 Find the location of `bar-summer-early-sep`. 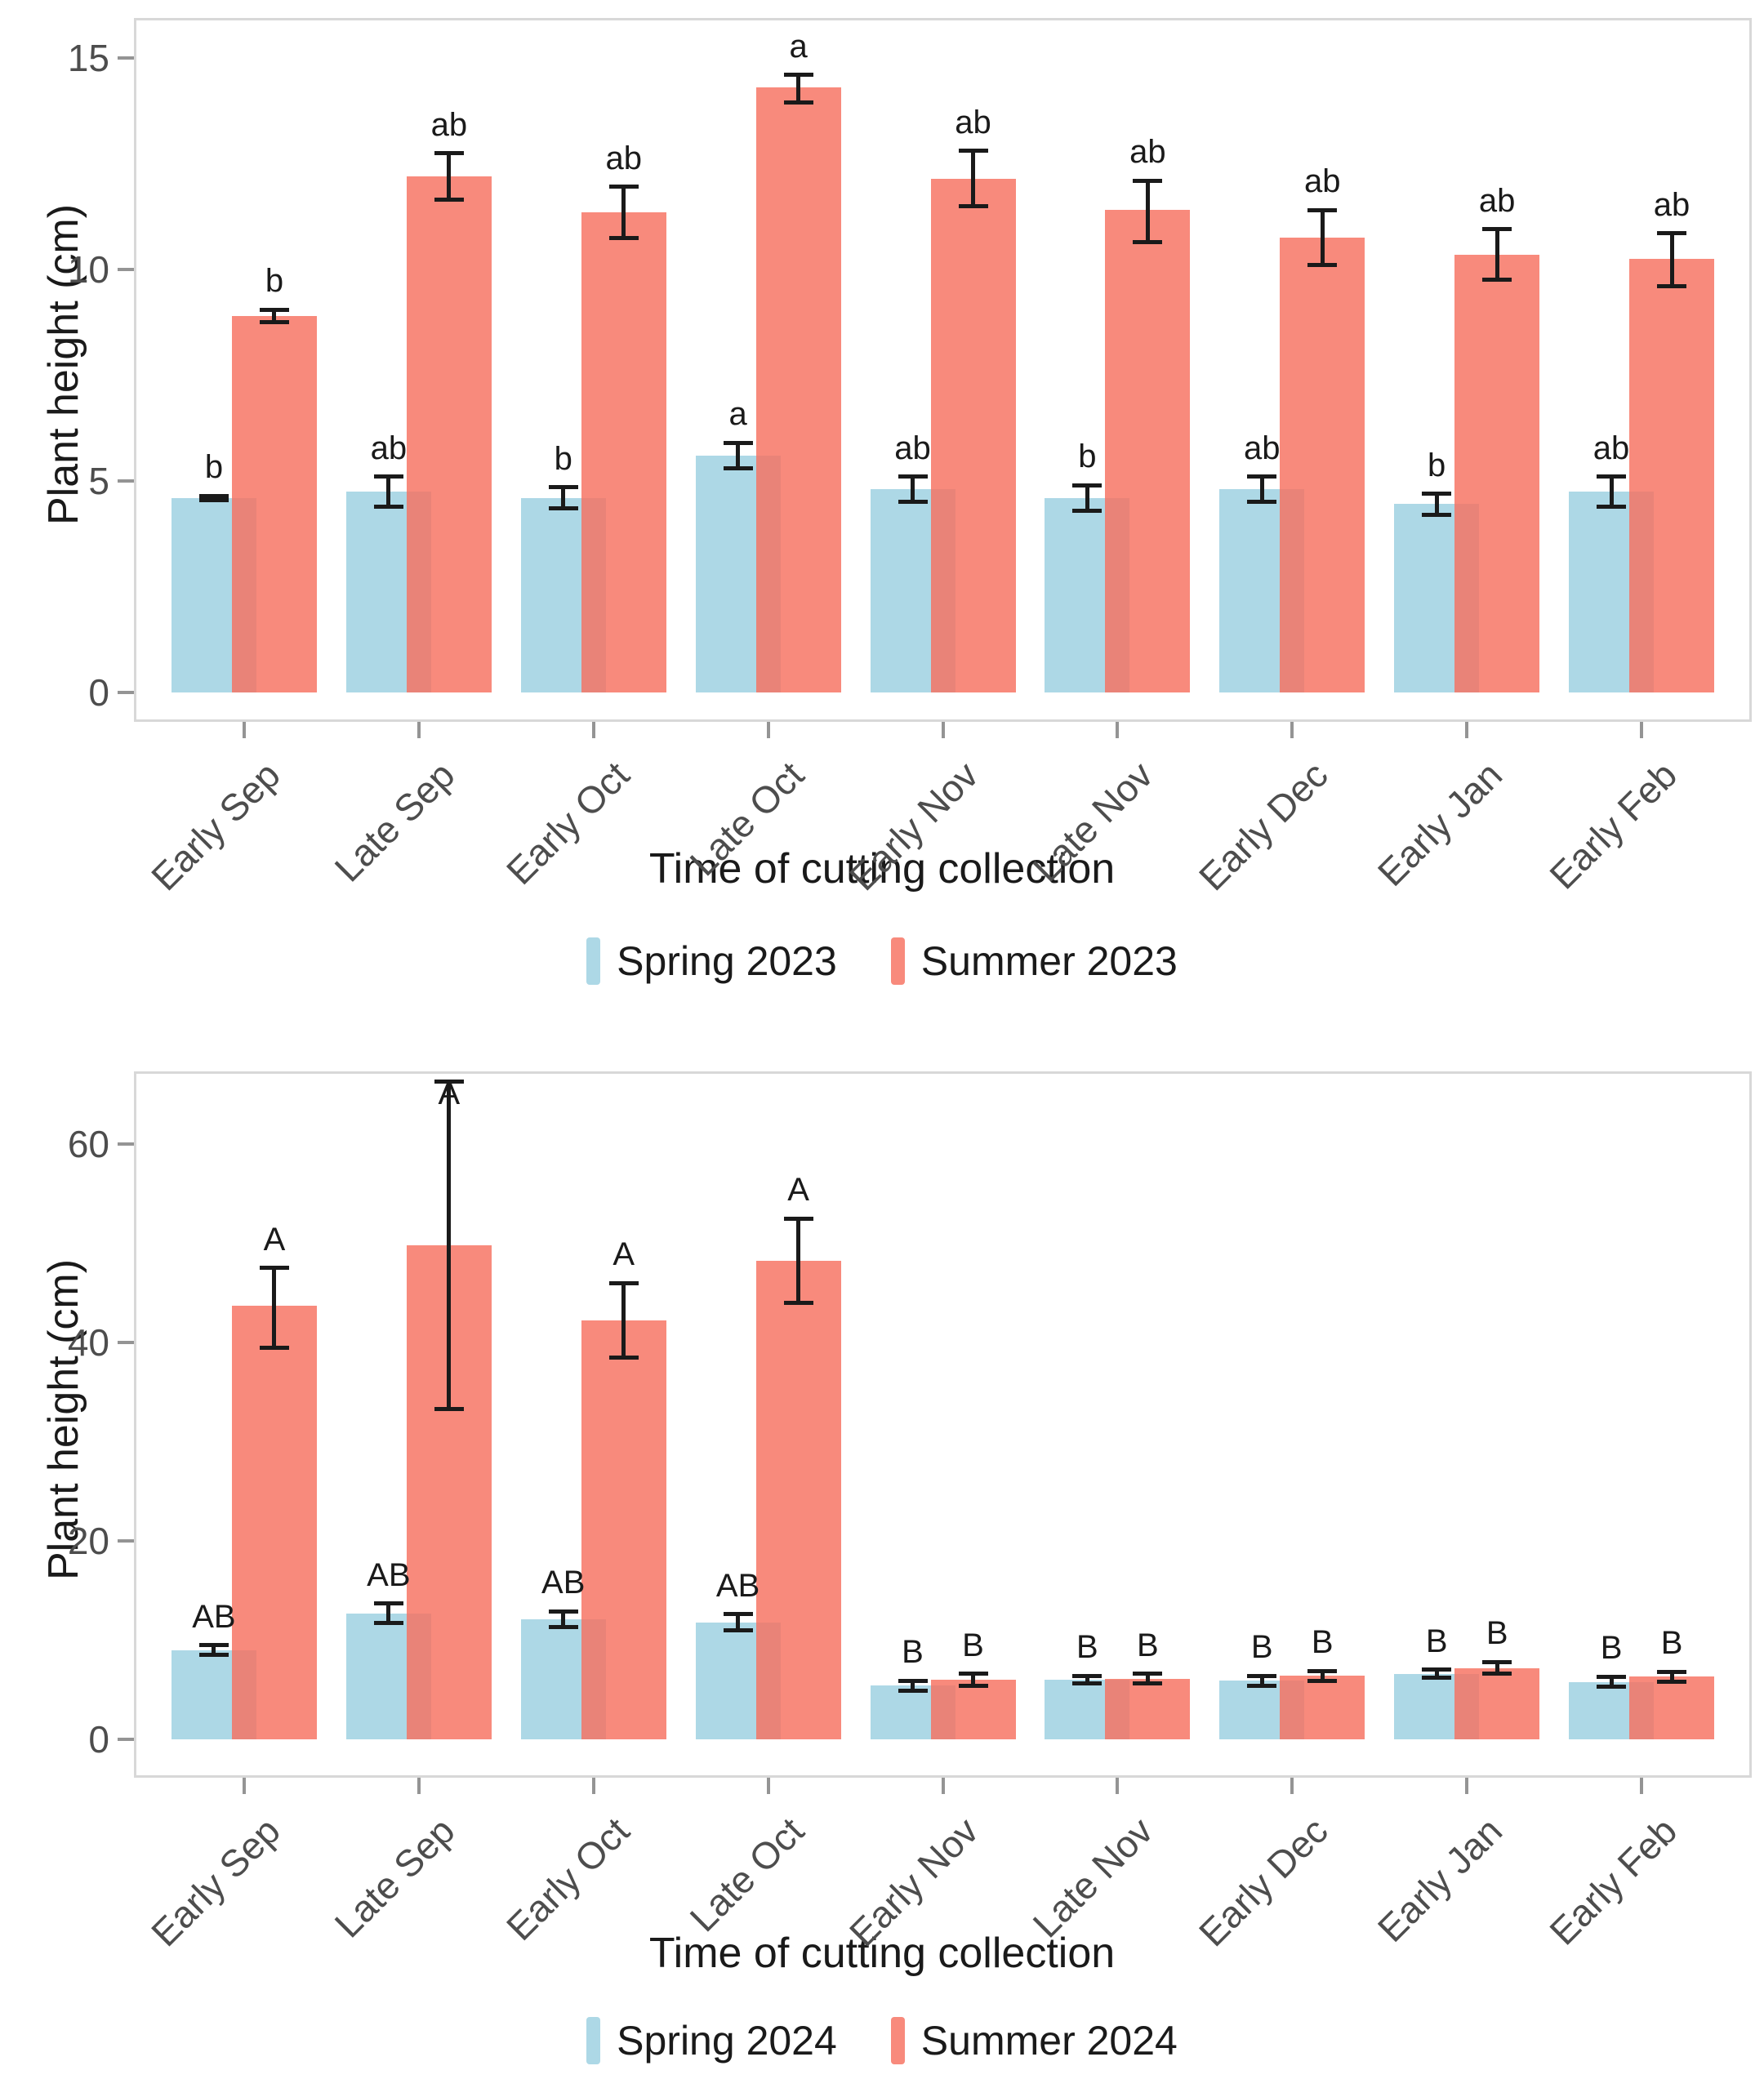

bar-summer-early-sep is located at coordinates (274, 503).